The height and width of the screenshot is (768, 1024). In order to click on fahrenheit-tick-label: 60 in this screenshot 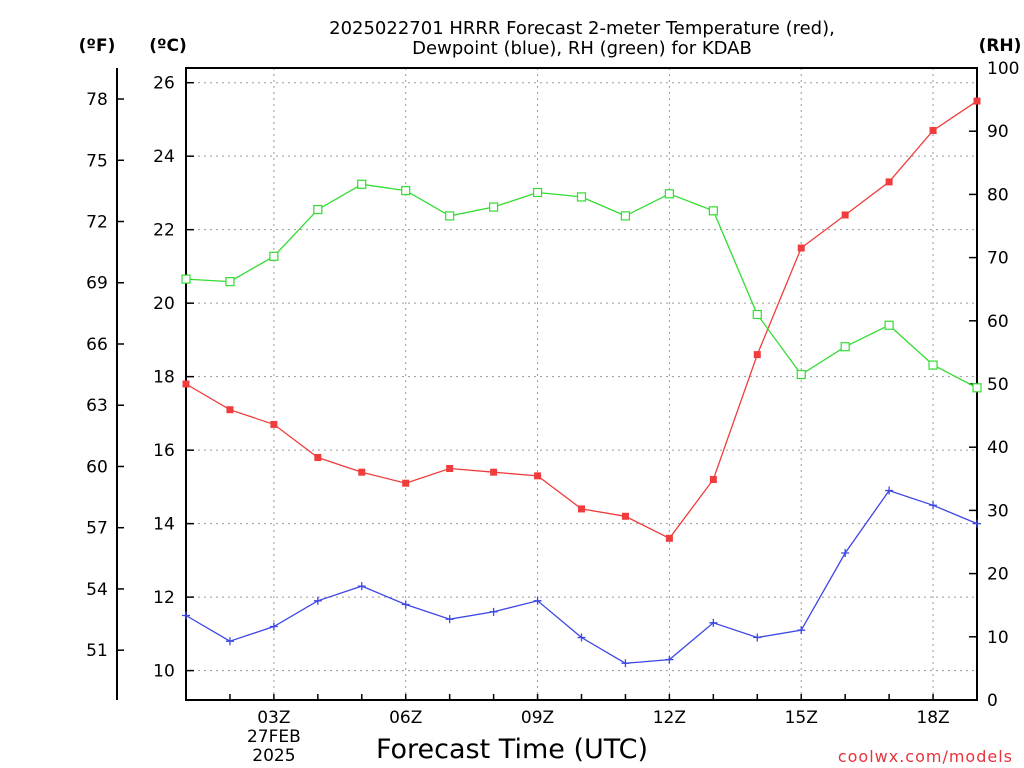, I will do `click(97, 467)`.